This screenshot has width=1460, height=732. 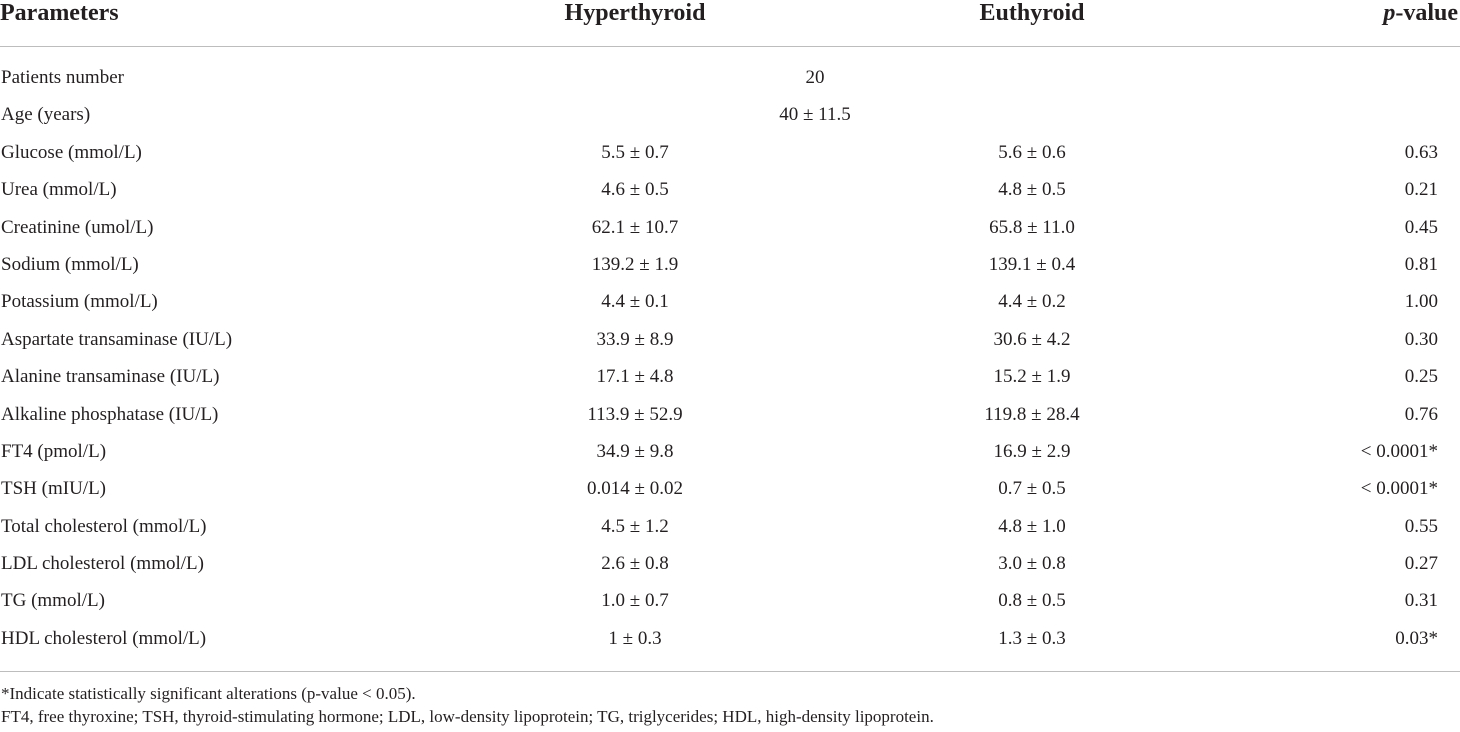 What do you see at coordinates (54, 451) in the screenshot?
I see `row-param: FT4 (pmol/L)` at bounding box center [54, 451].